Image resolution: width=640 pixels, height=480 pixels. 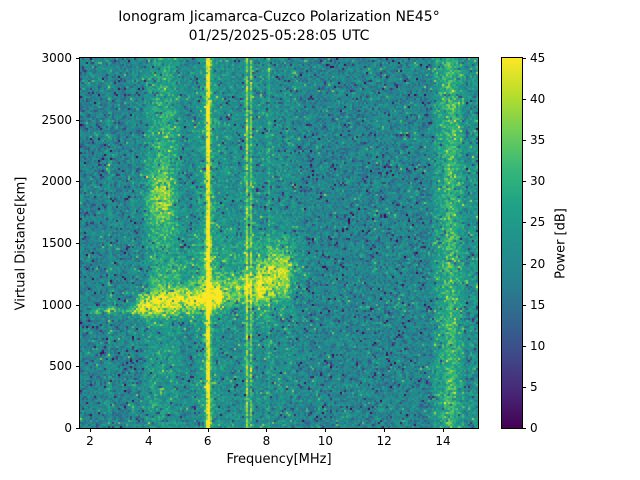 I want to click on x-axis-label: Frequency[MHz], so click(x=279, y=459).